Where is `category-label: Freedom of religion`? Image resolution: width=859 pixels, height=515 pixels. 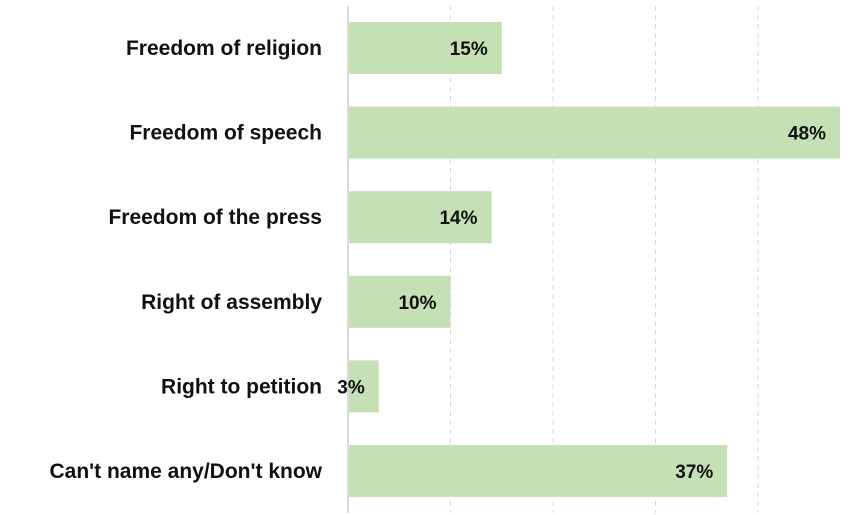 category-label: Freedom of religion is located at coordinates (224, 48).